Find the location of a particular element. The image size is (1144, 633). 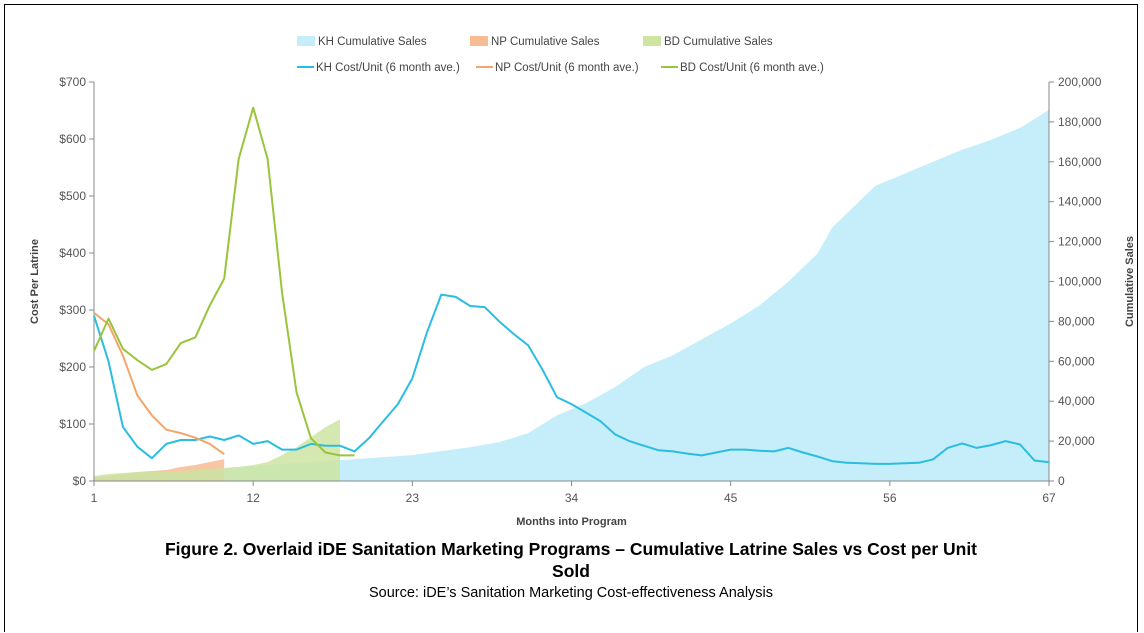

legend-label-kh-cost-unit-6-month-ave: KH Cost/Unit (6 month ave.) is located at coordinates (388, 68).